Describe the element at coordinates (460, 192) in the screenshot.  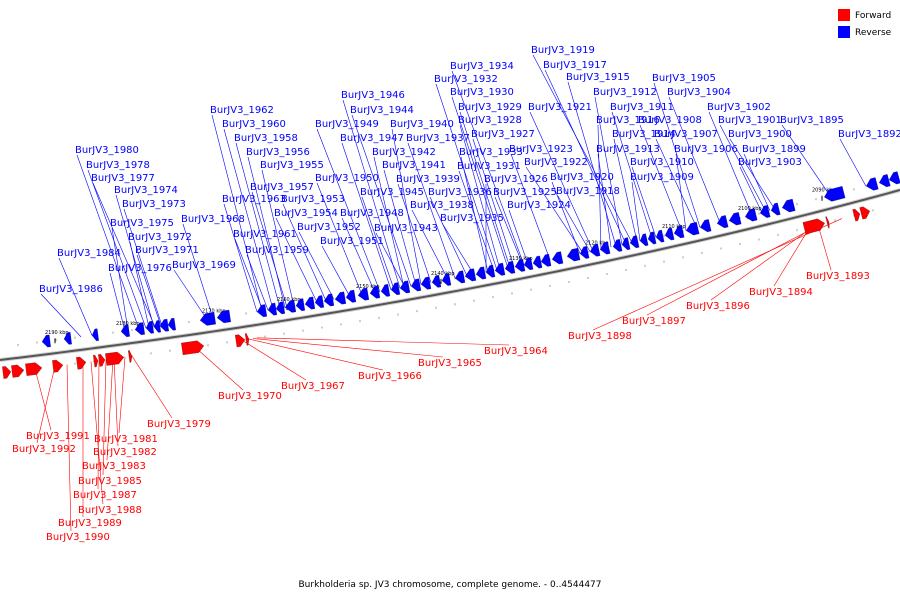
I see `gene-label: BurJV3_1936` at that location.